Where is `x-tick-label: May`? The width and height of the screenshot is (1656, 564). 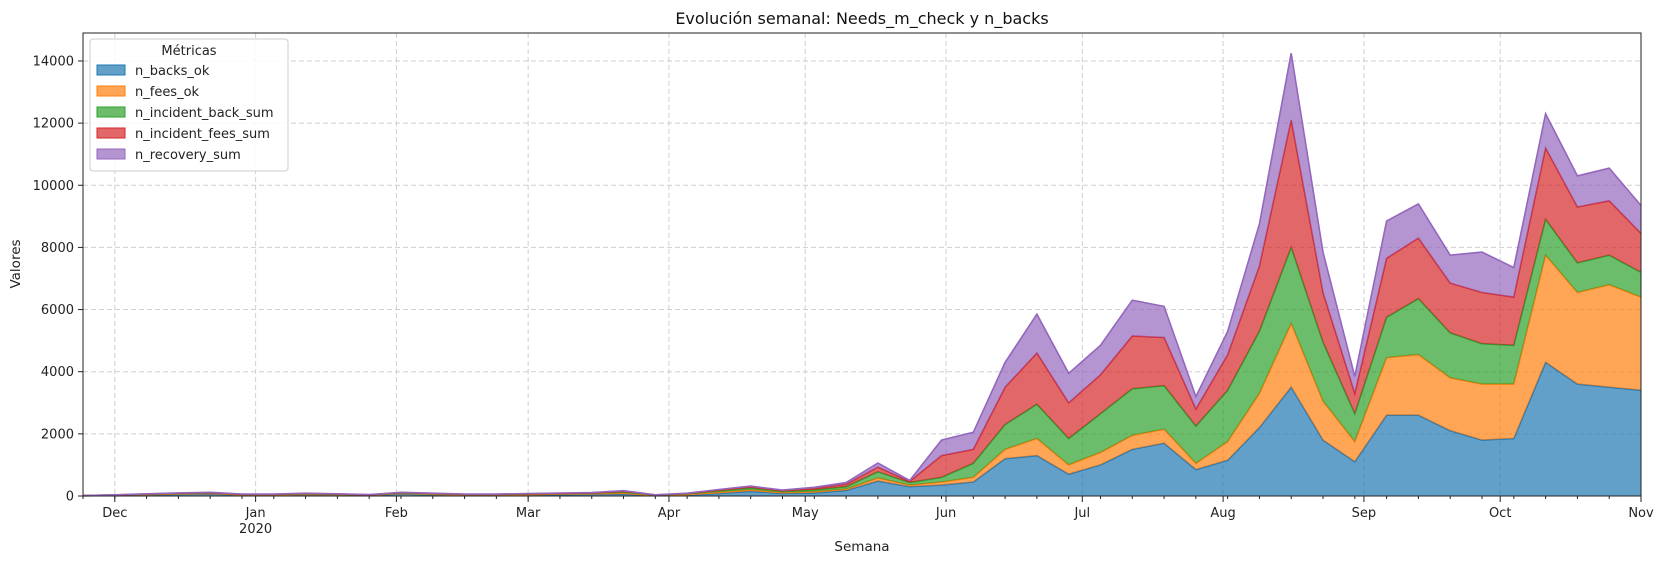
x-tick-label: May is located at coordinates (805, 513).